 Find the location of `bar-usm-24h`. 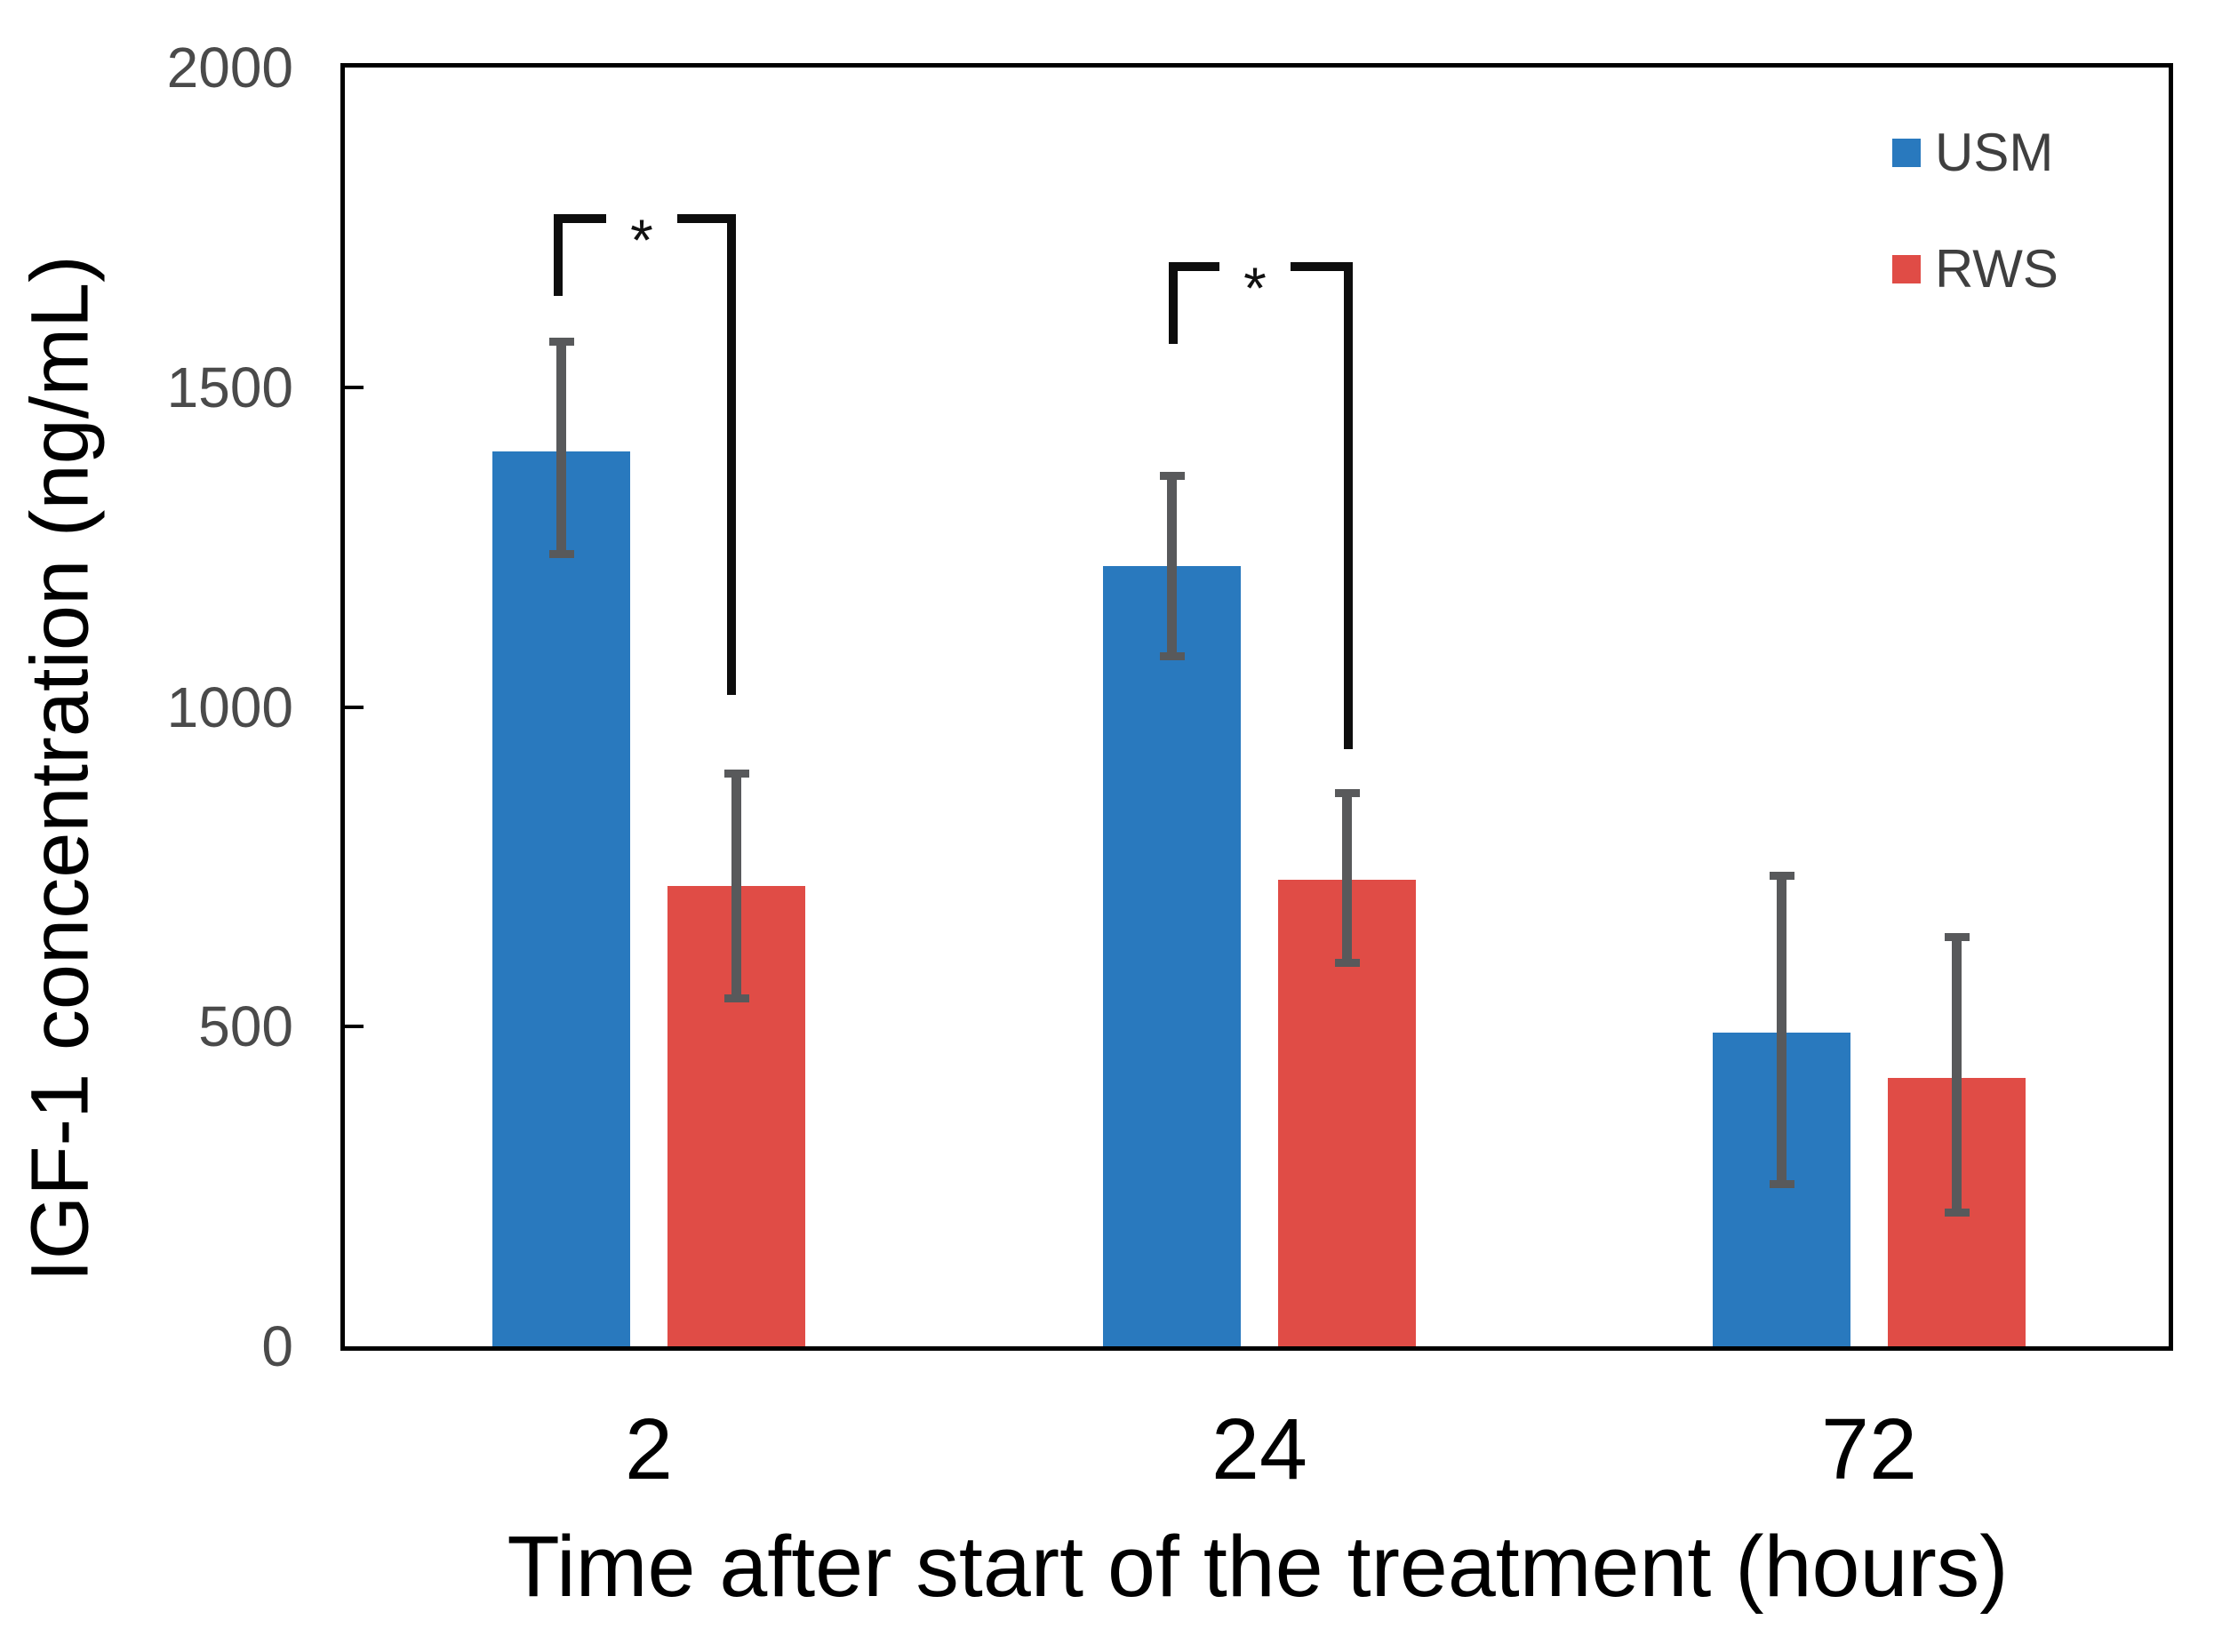

bar-usm-24h is located at coordinates (1172, 956).